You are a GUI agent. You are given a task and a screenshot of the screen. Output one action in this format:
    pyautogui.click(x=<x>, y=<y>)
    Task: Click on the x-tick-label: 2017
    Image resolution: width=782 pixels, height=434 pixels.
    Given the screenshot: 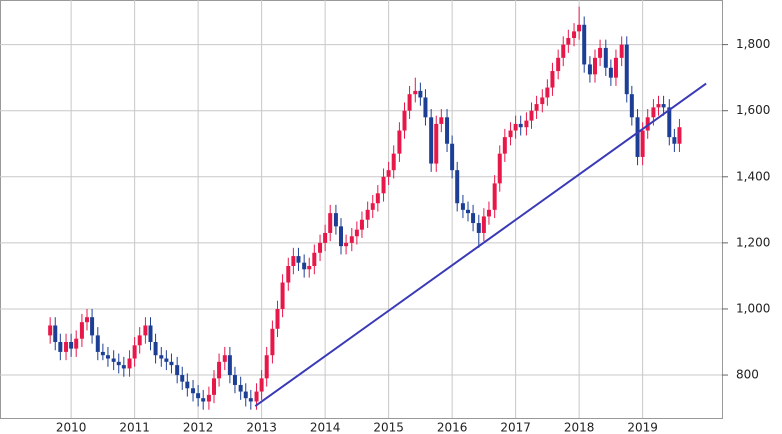 What is the action you would take?
    pyautogui.click(x=515, y=427)
    